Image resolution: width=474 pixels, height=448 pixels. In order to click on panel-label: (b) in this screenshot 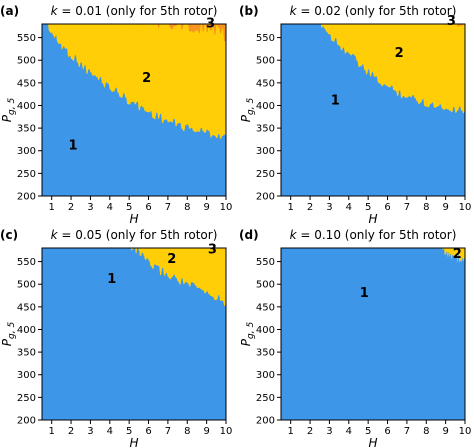, I will do `click(249, 11)`.